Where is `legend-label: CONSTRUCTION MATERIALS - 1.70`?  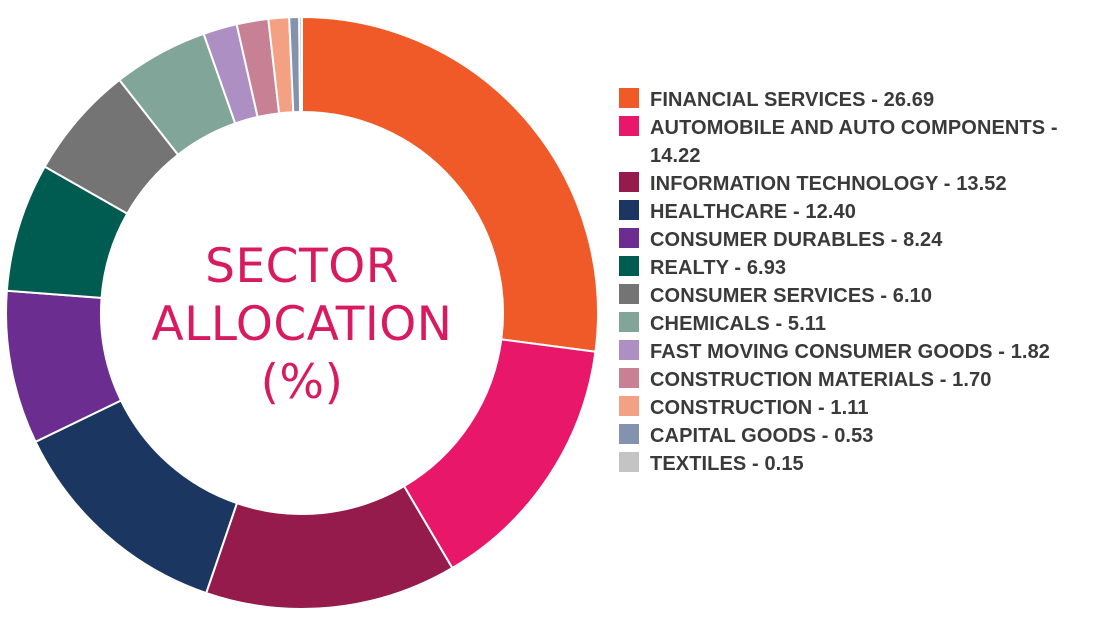
legend-label: CONSTRUCTION MATERIALS - 1.70 is located at coordinates (821, 380).